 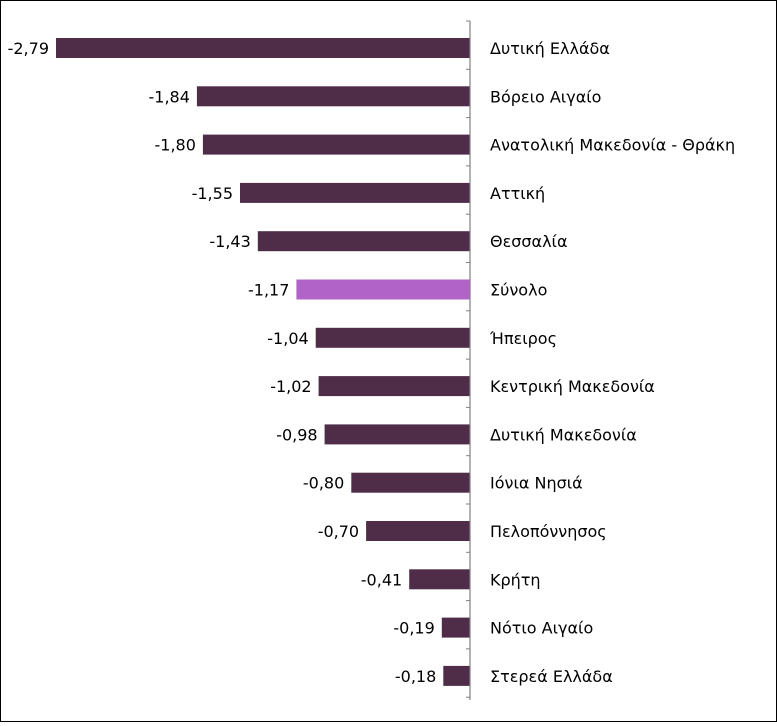 What do you see at coordinates (413, 628) in the screenshot?
I see `value-label: -0,19` at bounding box center [413, 628].